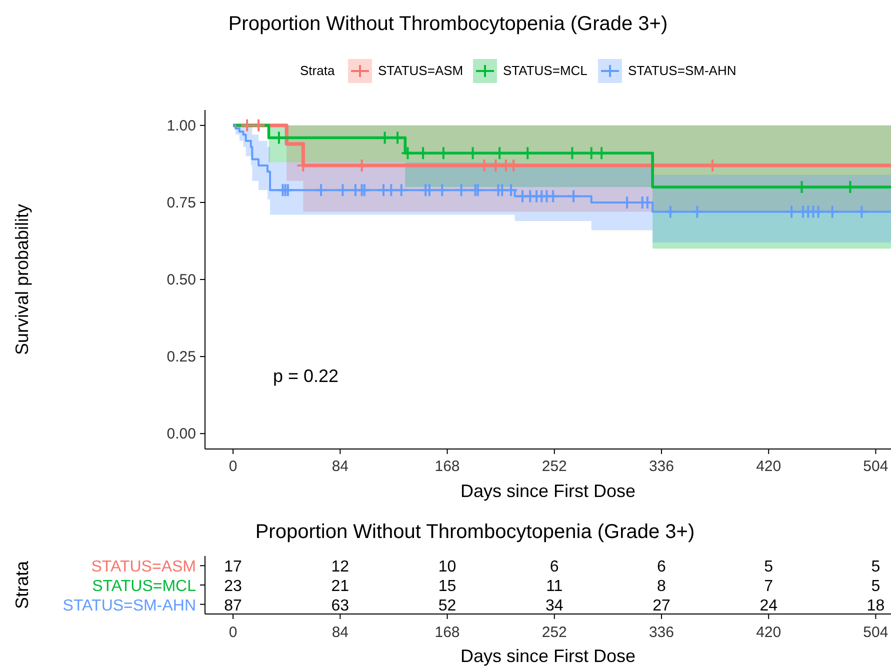  Describe the element at coordinates (661, 605) in the screenshot. I see `data-label: 27` at that location.